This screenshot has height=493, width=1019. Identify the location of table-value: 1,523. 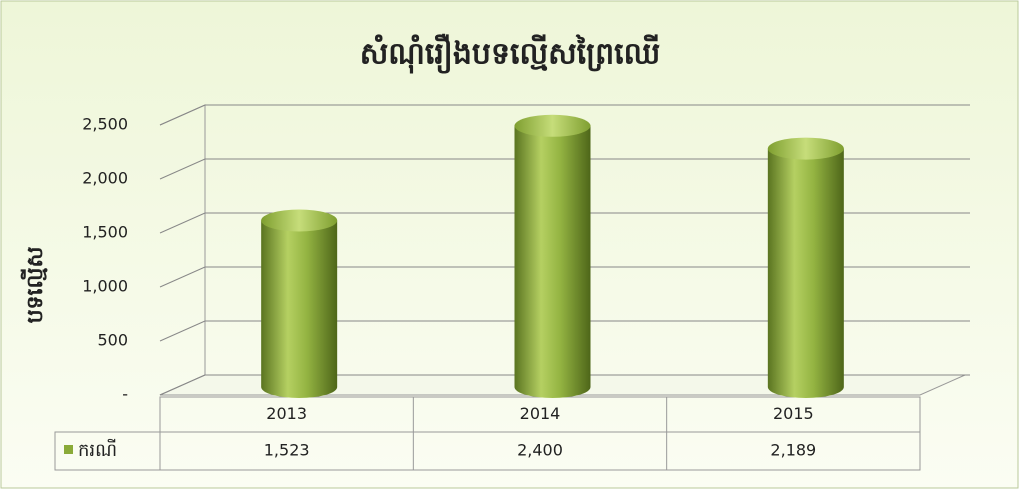
(287, 450).